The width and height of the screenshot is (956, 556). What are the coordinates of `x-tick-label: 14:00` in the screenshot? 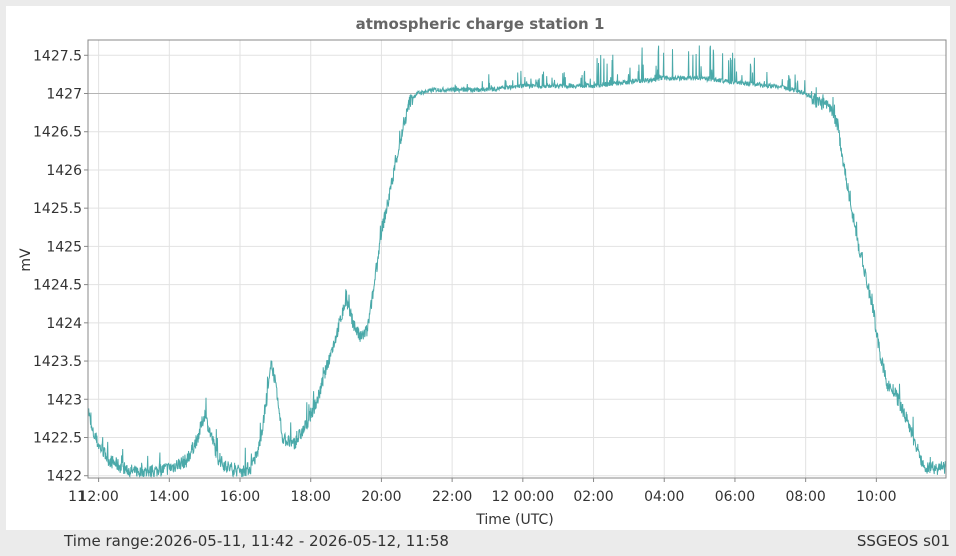 It's located at (169, 497).